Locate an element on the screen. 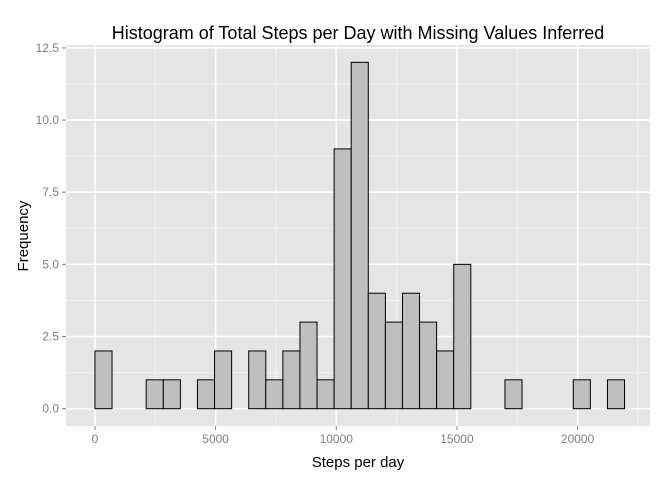 This screenshot has height=480, width=672. x-axis: 0 5000 10000 15000 20000 is located at coordinates (343, 436).